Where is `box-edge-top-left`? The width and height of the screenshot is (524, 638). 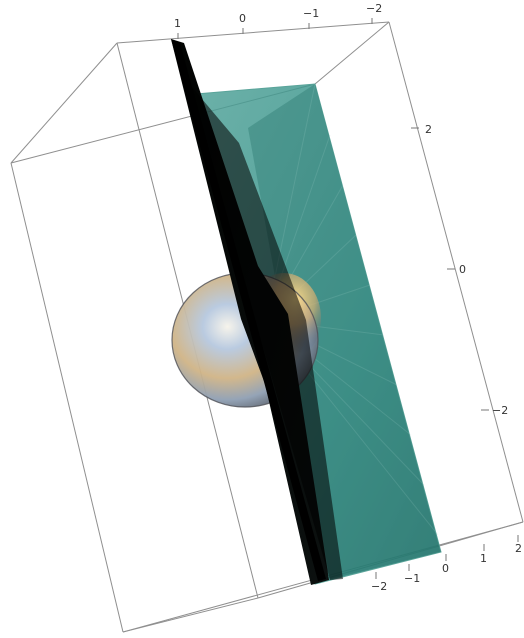 box-edge-top-left is located at coordinates (64, 103).